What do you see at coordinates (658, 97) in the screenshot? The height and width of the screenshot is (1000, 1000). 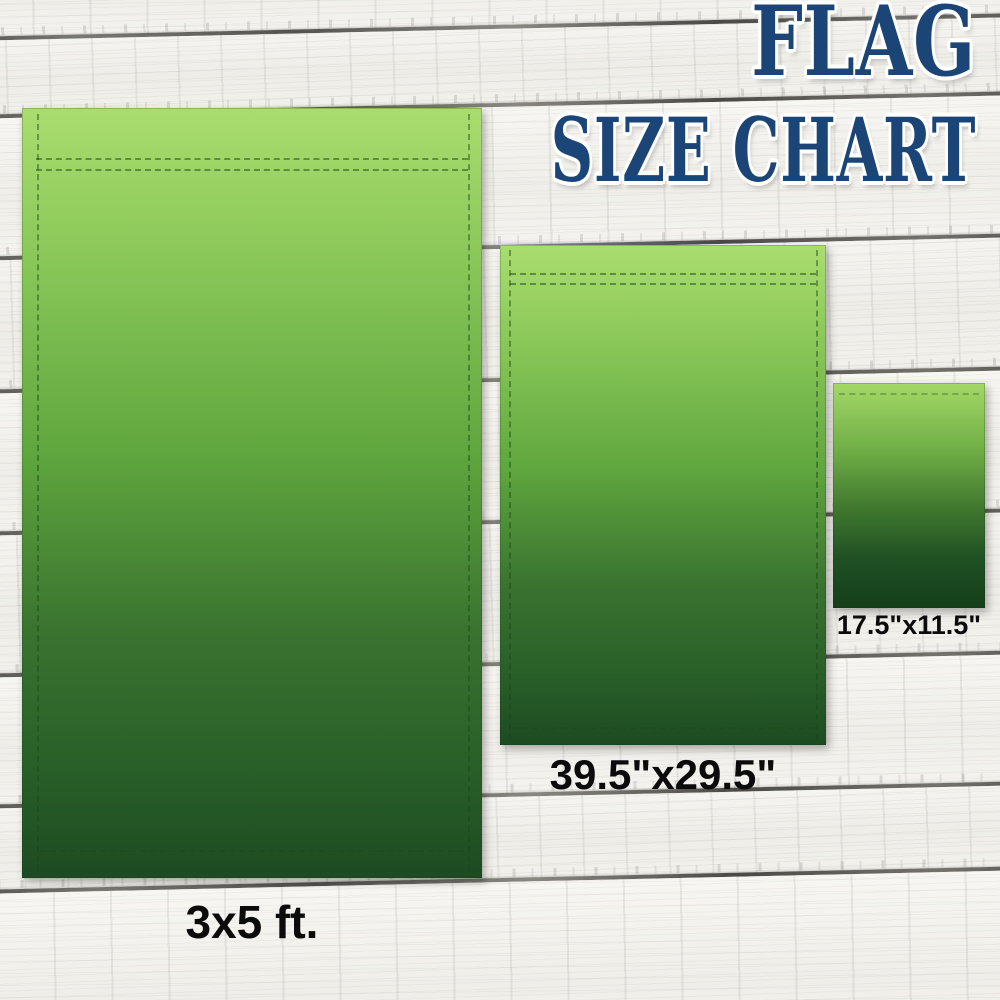 I see `page-title: FLAG SIZE CHART` at bounding box center [658, 97].